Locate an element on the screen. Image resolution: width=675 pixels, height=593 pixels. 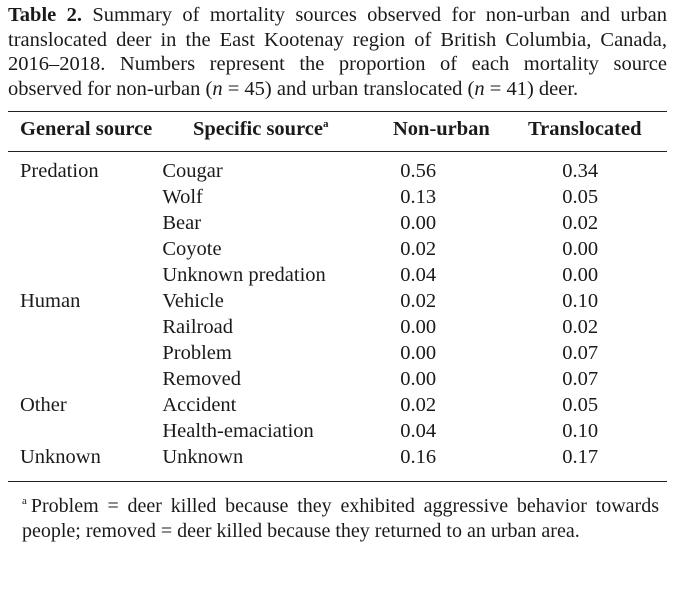
cell-non-urban: 0.56 is located at coordinates (418, 171).